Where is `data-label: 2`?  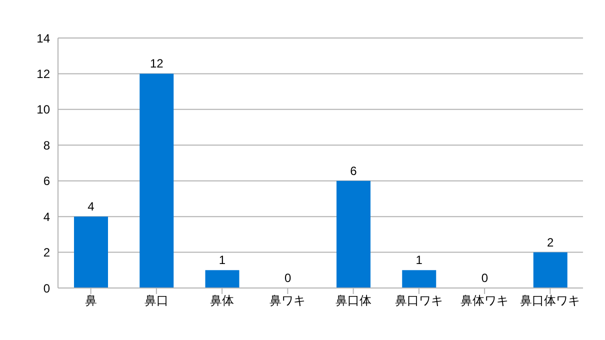
data-label: 2 is located at coordinates (550, 242).